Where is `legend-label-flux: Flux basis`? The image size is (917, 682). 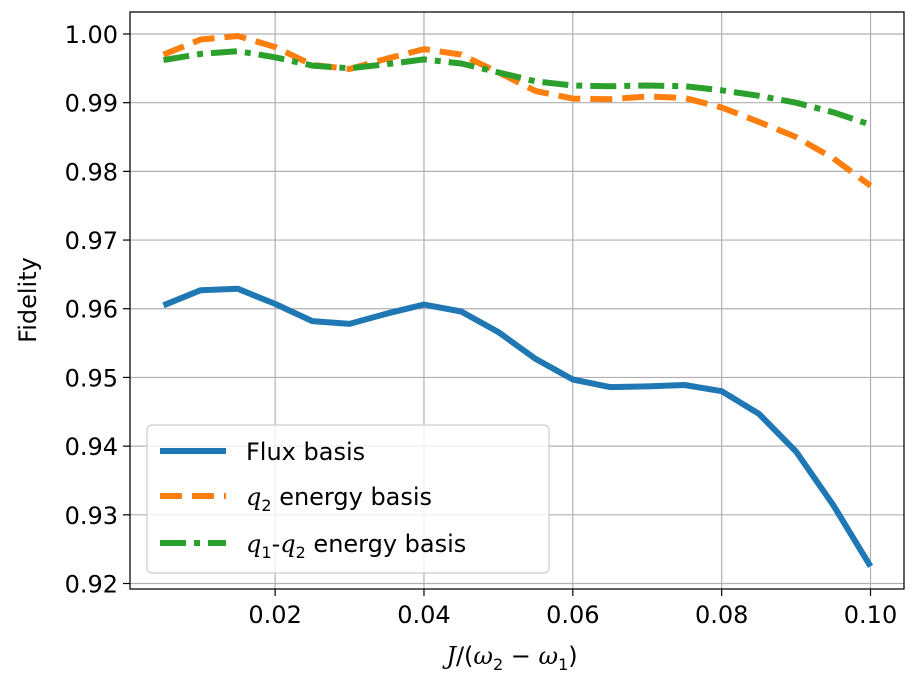 legend-label-flux: Flux basis is located at coordinates (305, 452).